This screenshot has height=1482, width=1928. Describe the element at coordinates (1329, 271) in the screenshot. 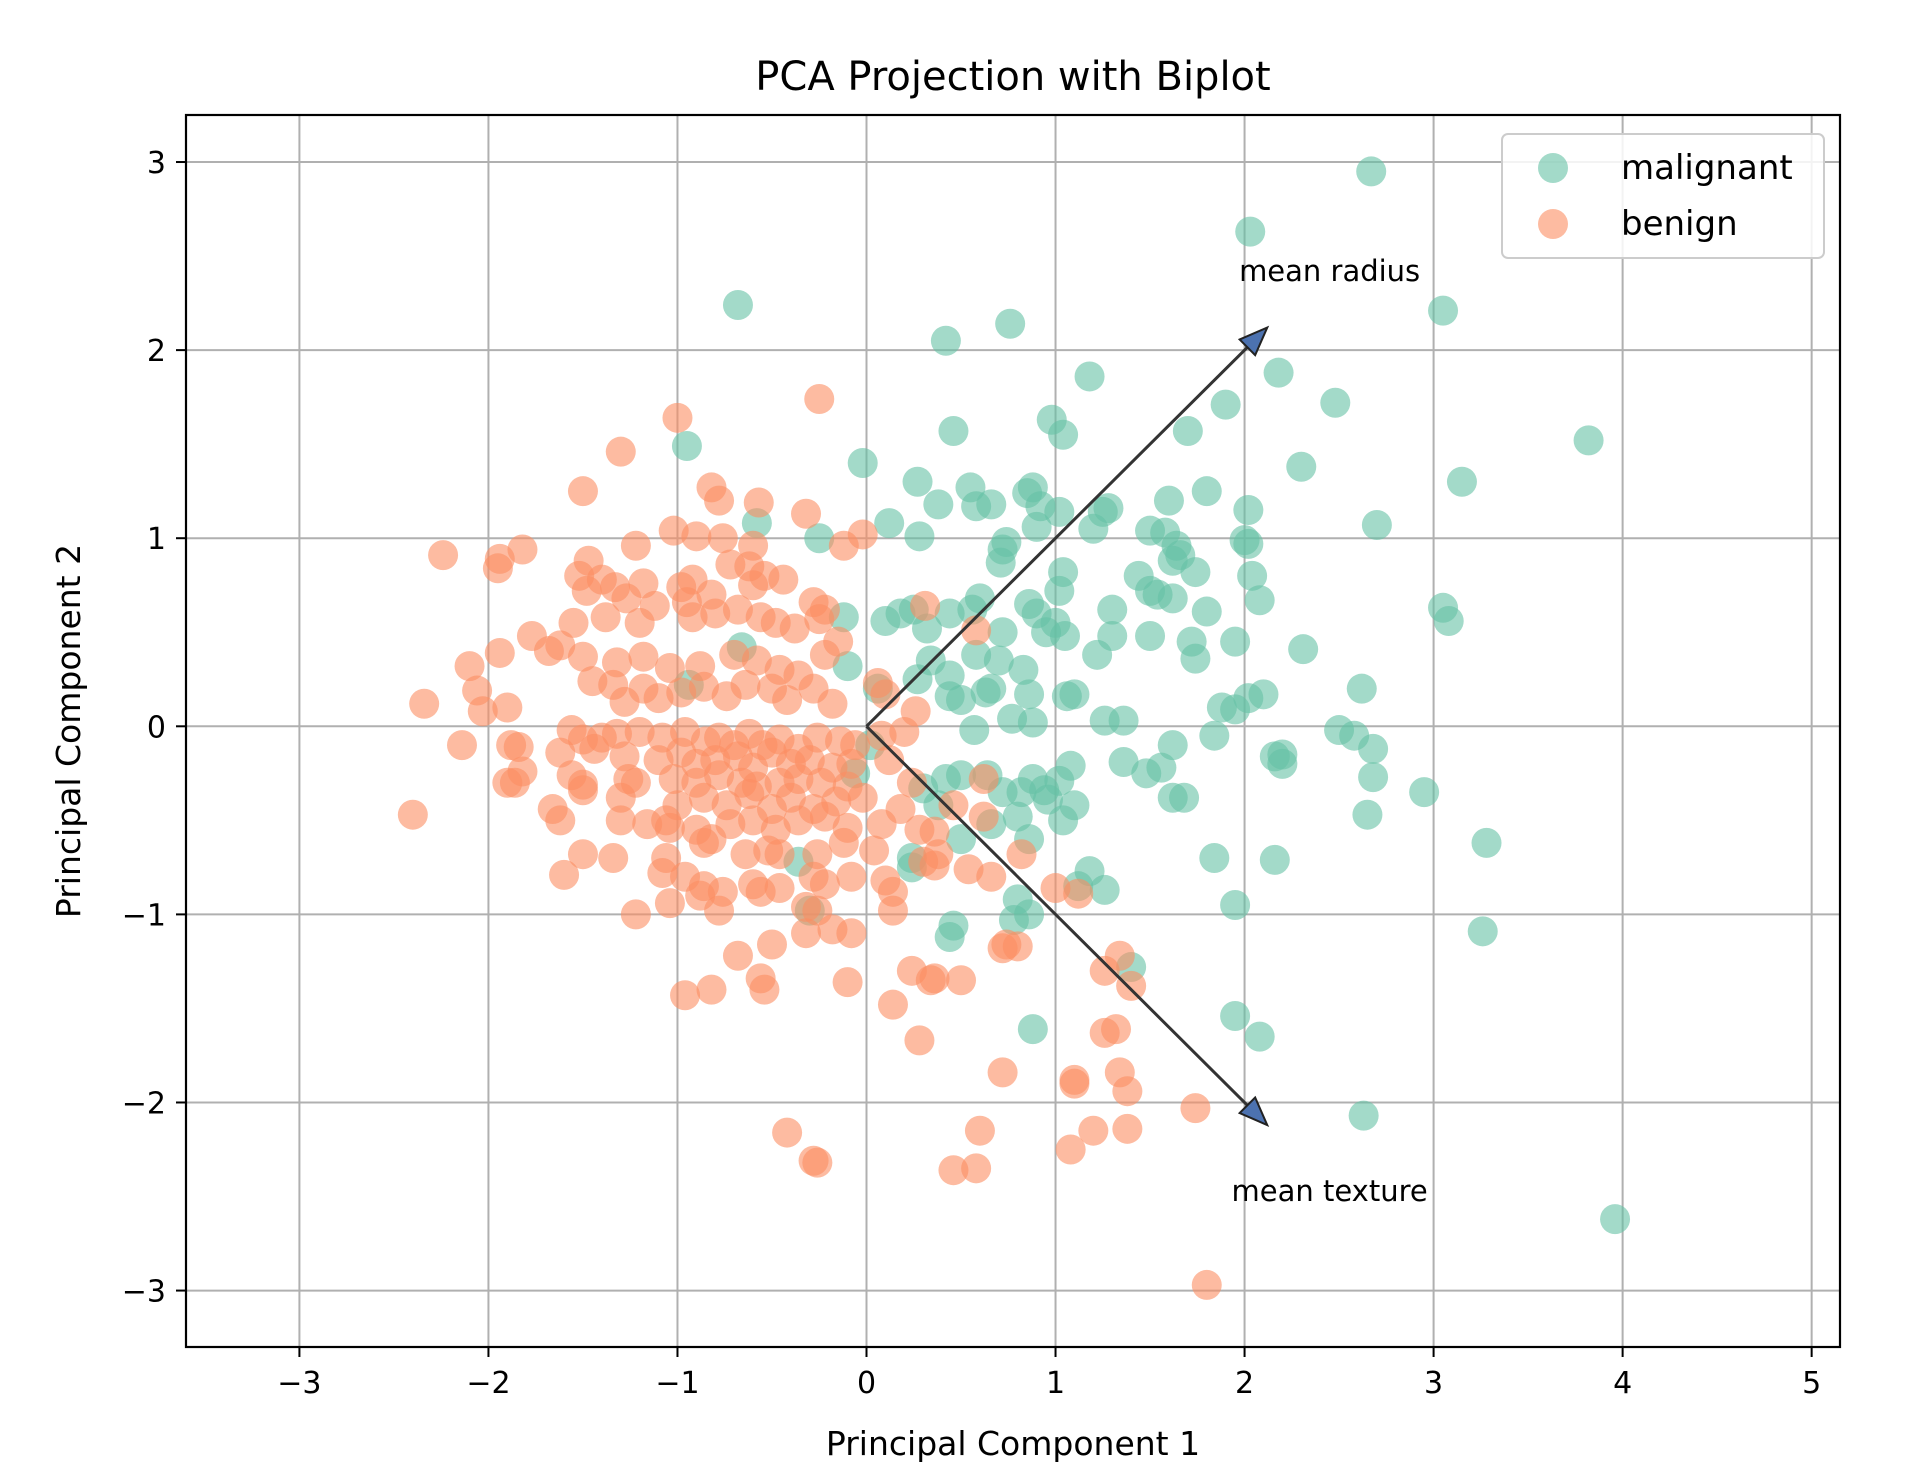

I see `biplot-arrow-label: mean radius` at that location.